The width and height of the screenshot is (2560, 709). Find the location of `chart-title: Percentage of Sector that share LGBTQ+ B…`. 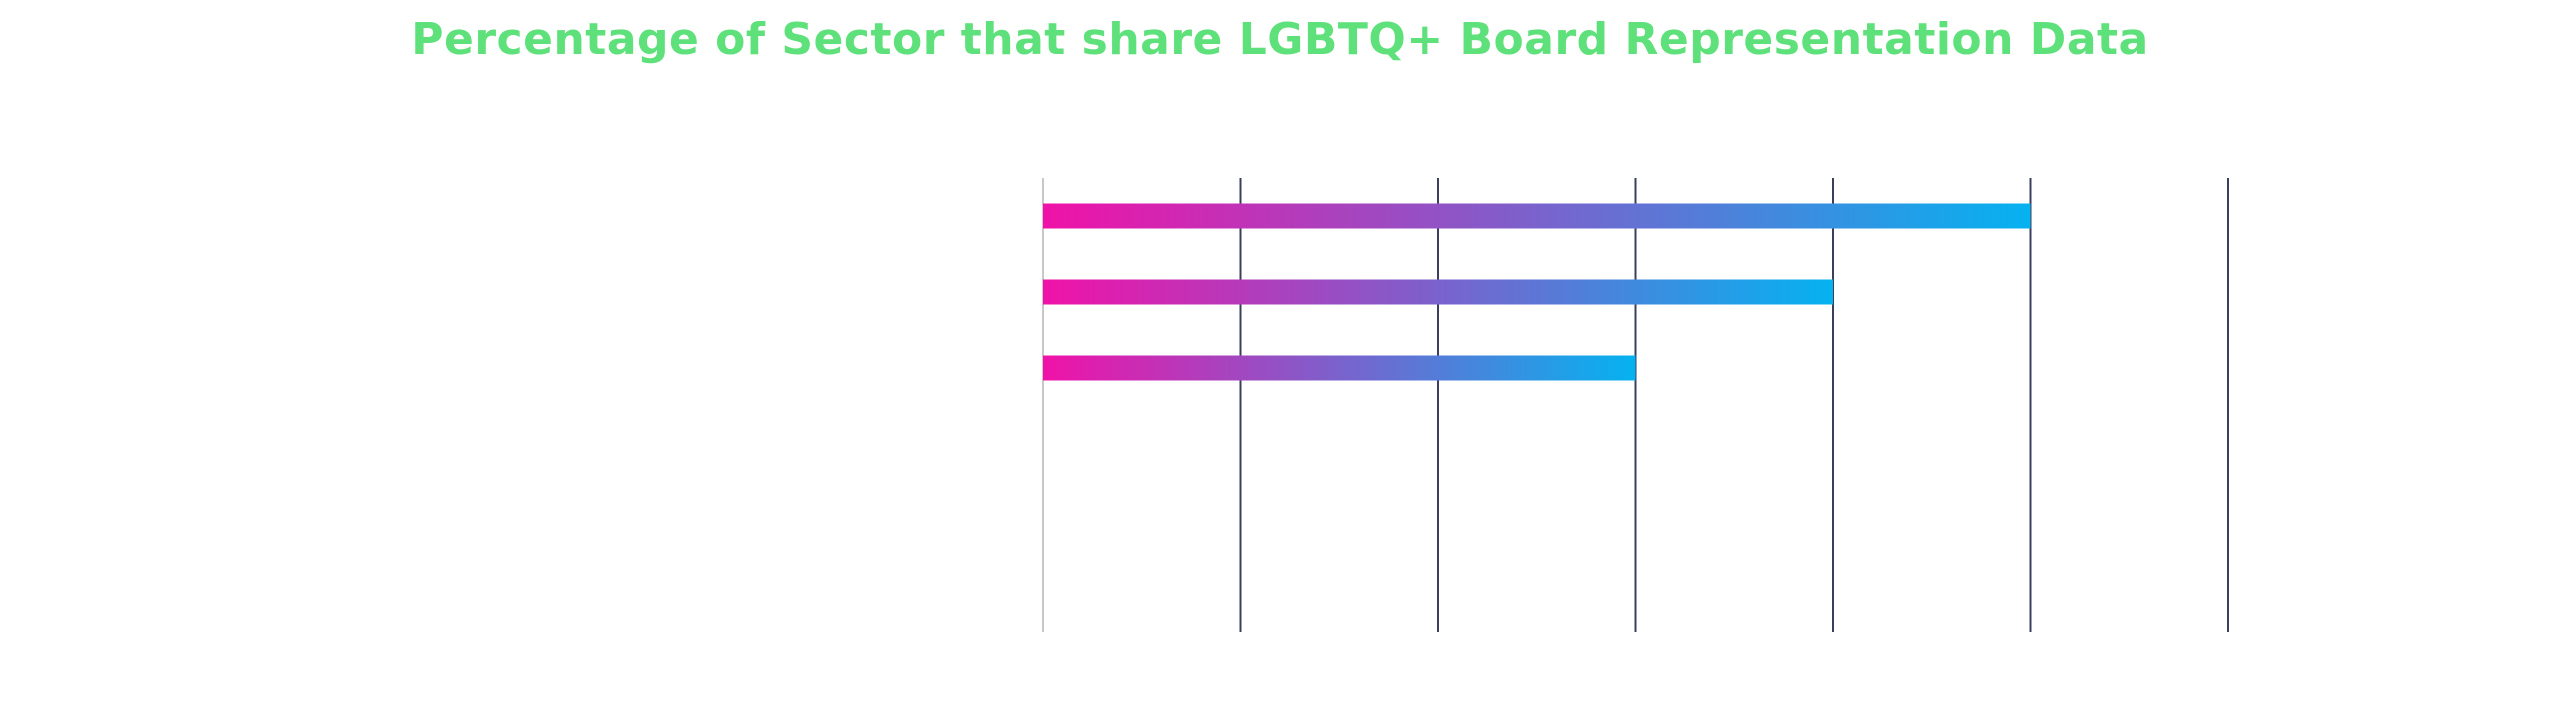

chart-title: Percentage of Sector that share LGBTQ+ B… is located at coordinates (1280, 39).